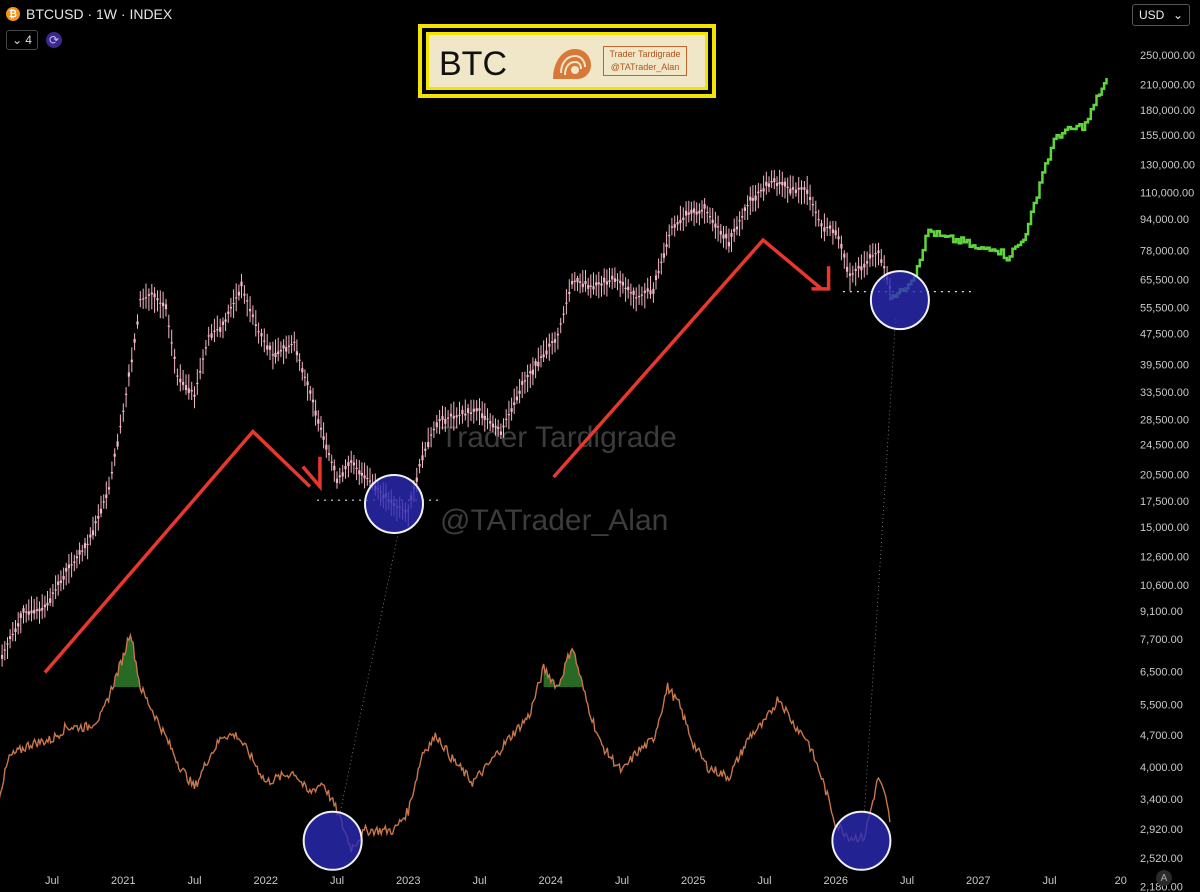 This screenshot has width=1200, height=892. What do you see at coordinates (1164, 878) in the screenshot?
I see `auto-scale-button: A` at bounding box center [1164, 878].